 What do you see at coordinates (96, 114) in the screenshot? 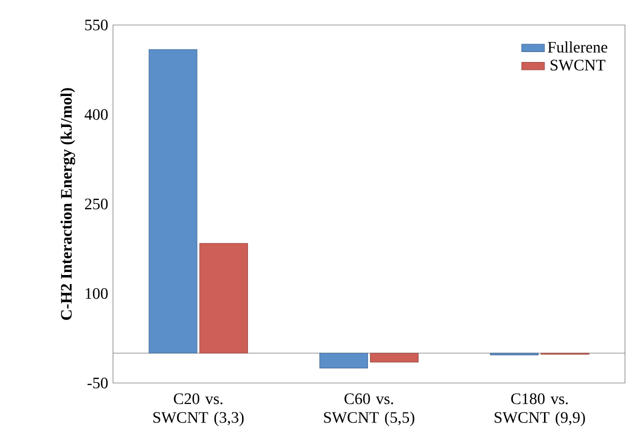
I see `y-tick-label: 400` at bounding box center [96, 114].